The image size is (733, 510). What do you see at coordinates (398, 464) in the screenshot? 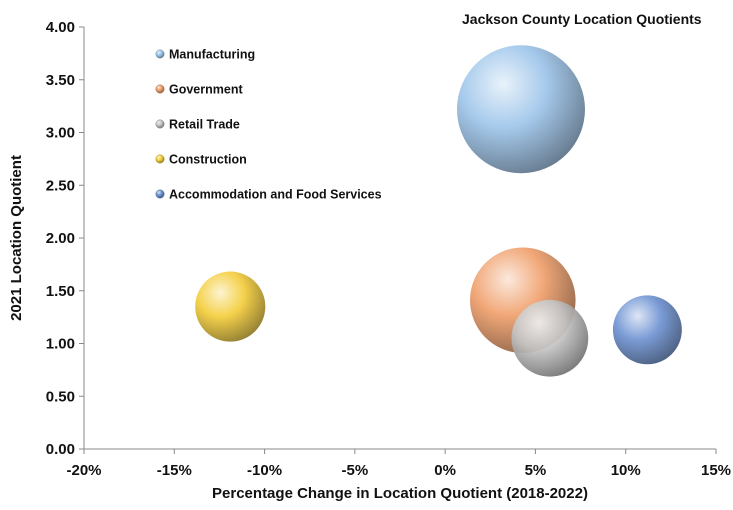
I see `x-axis-ticks: -20% -15% -10% -5% 0% 5% 10% 15%` at bounding box center [398, 464].